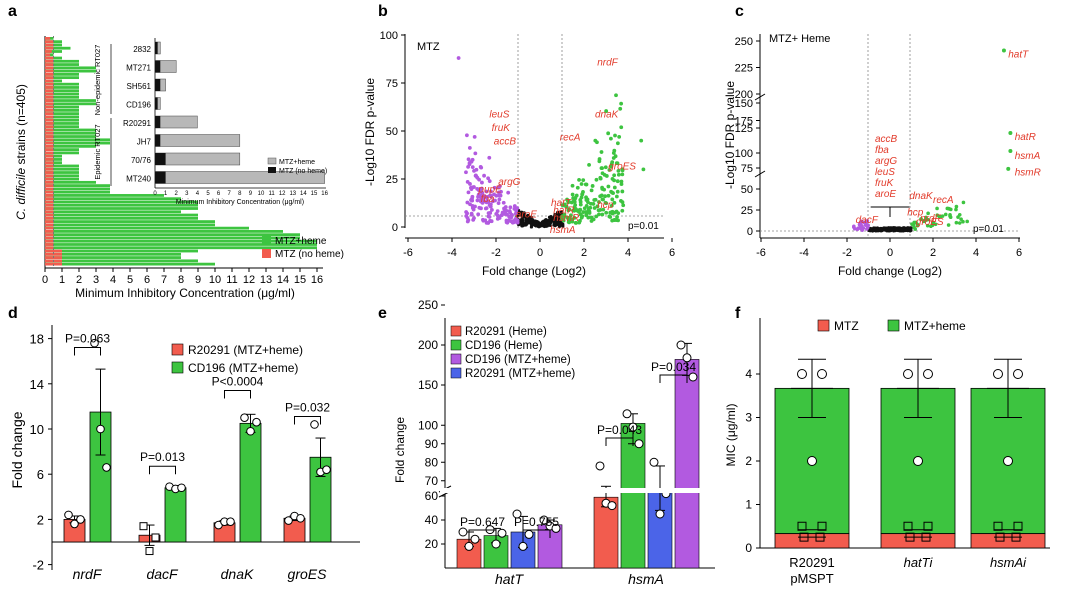 This screenshot has width=1080, height=594. I want to click on e-pvalue-label: P=0.034, so click(673, 367).